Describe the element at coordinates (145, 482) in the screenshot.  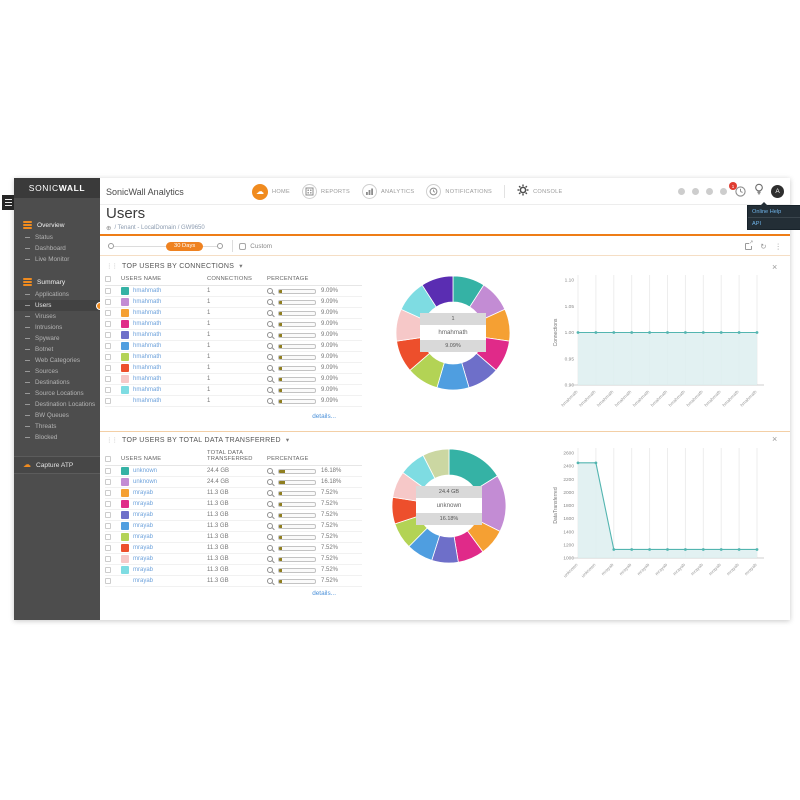
I see `user-link: unknown` at that location.